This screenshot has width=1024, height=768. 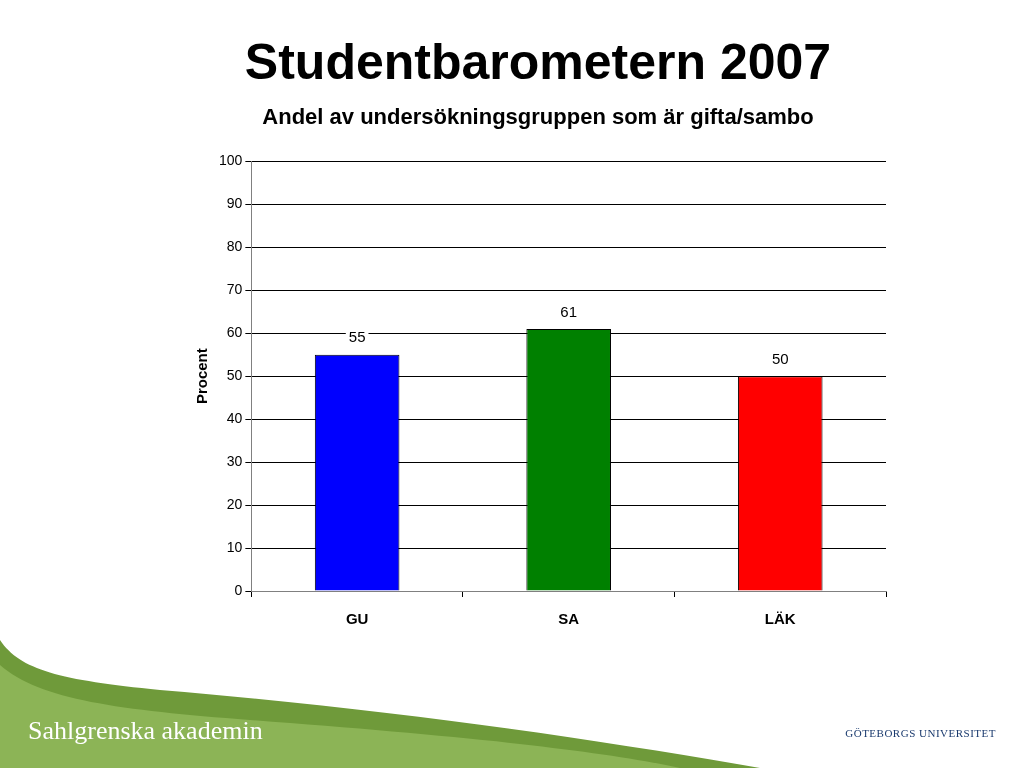 What do you see at coordinates (145, 731) in the screenshot?
I see `text: Sahlgrenska akademin` at bounding box center [145, 731].